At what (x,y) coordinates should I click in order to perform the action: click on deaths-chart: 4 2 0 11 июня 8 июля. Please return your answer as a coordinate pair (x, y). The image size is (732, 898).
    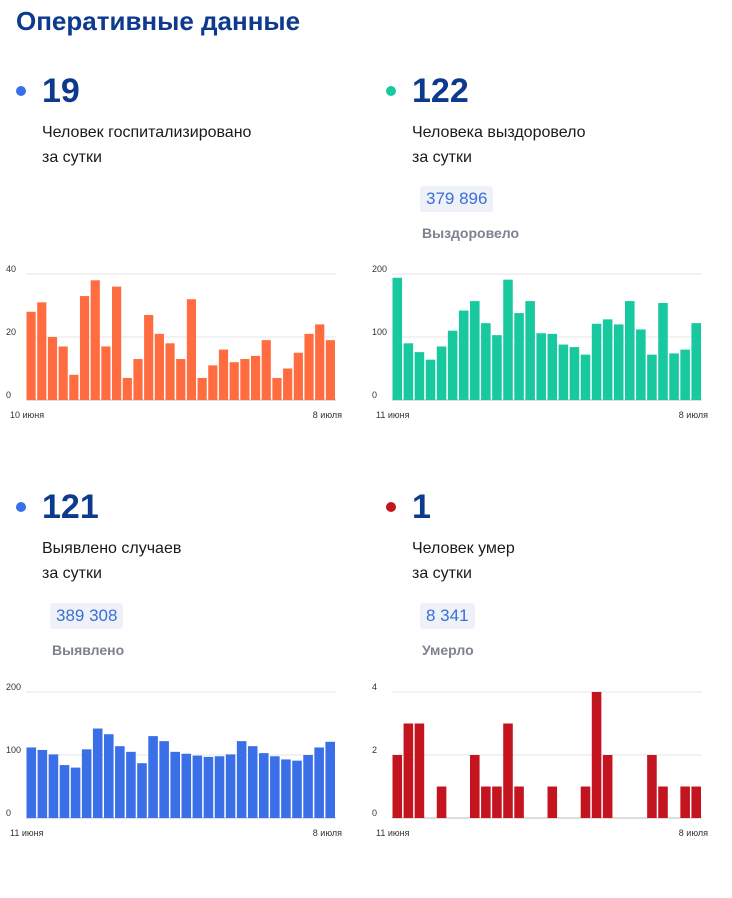
    Looking at the image, I should click on (540, 760).